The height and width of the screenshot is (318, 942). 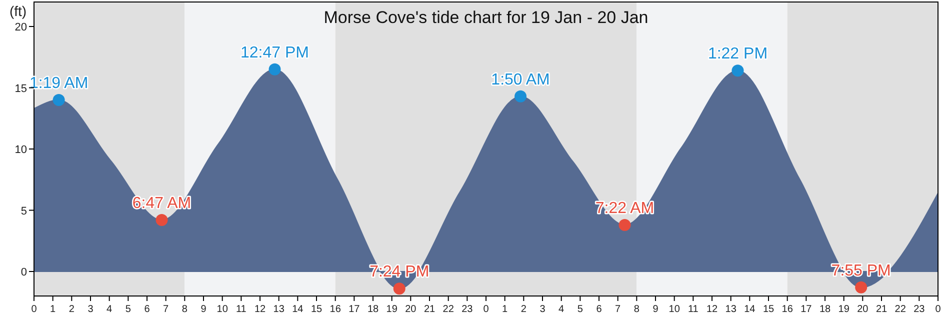 What do you see at coordinates (20, 88) in the screenshot?
I see `y-tick-label: 15` at bounding box center [20, 88].